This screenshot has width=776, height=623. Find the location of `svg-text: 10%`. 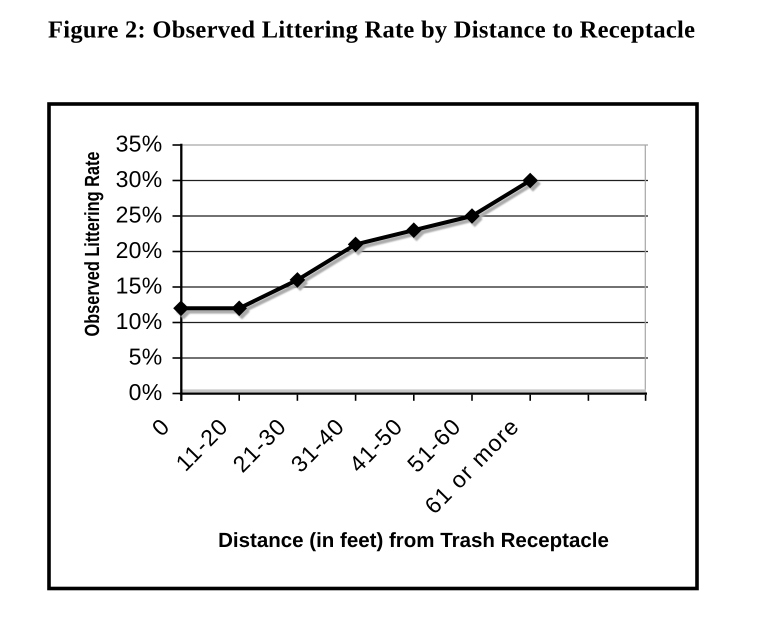

svg-text: 10% is located at coordinates (139, 321).